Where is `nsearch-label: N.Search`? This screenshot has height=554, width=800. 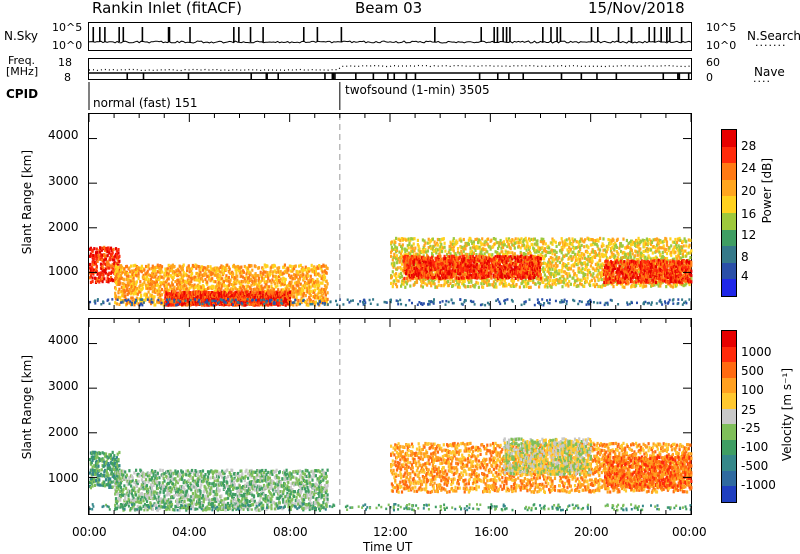 nsearch-label: N.Search is located at coordinates (773, 36).